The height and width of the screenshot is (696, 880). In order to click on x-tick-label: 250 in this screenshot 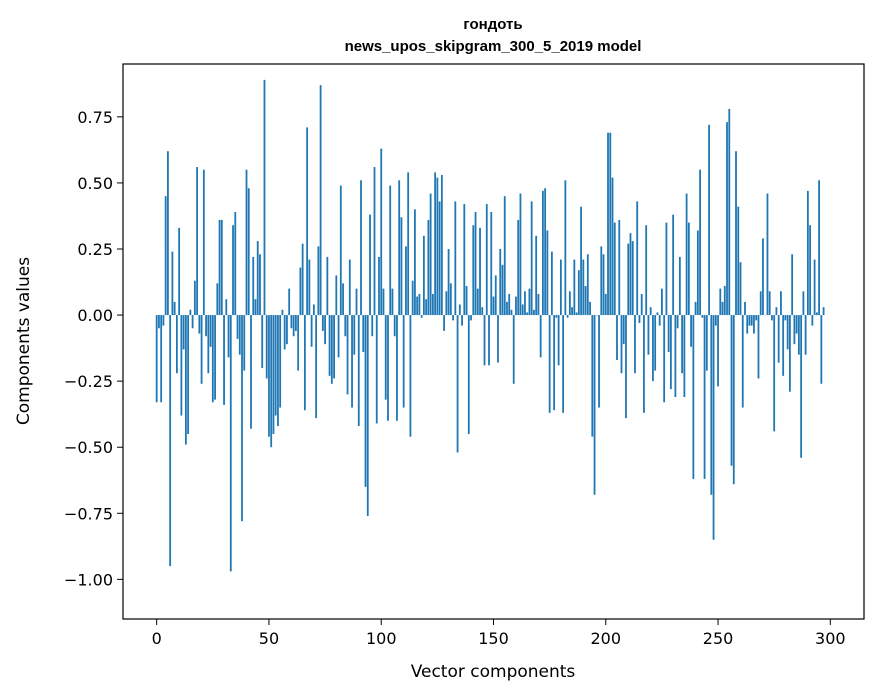, I will do `click(718, 638)`.